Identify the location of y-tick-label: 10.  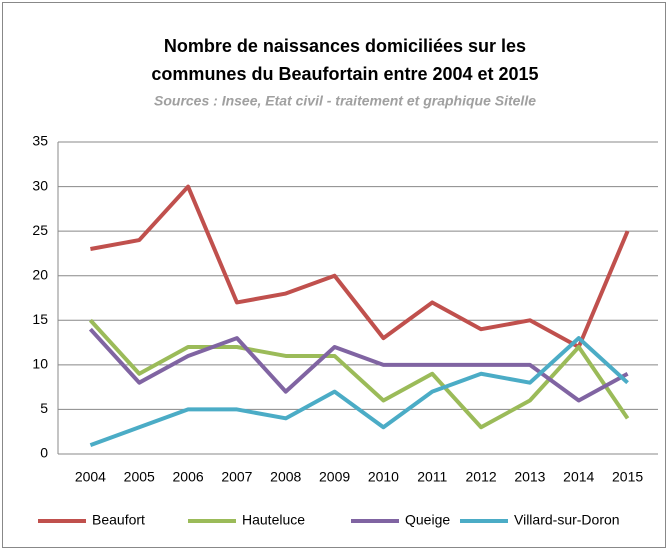
(40, 364).